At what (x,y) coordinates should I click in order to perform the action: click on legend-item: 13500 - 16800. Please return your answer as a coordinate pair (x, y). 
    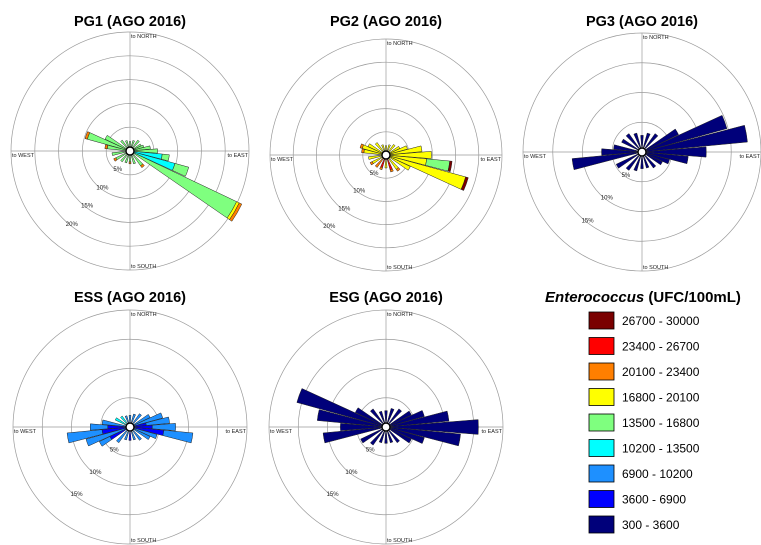
    Looking at the image, I should click on (644, 422).